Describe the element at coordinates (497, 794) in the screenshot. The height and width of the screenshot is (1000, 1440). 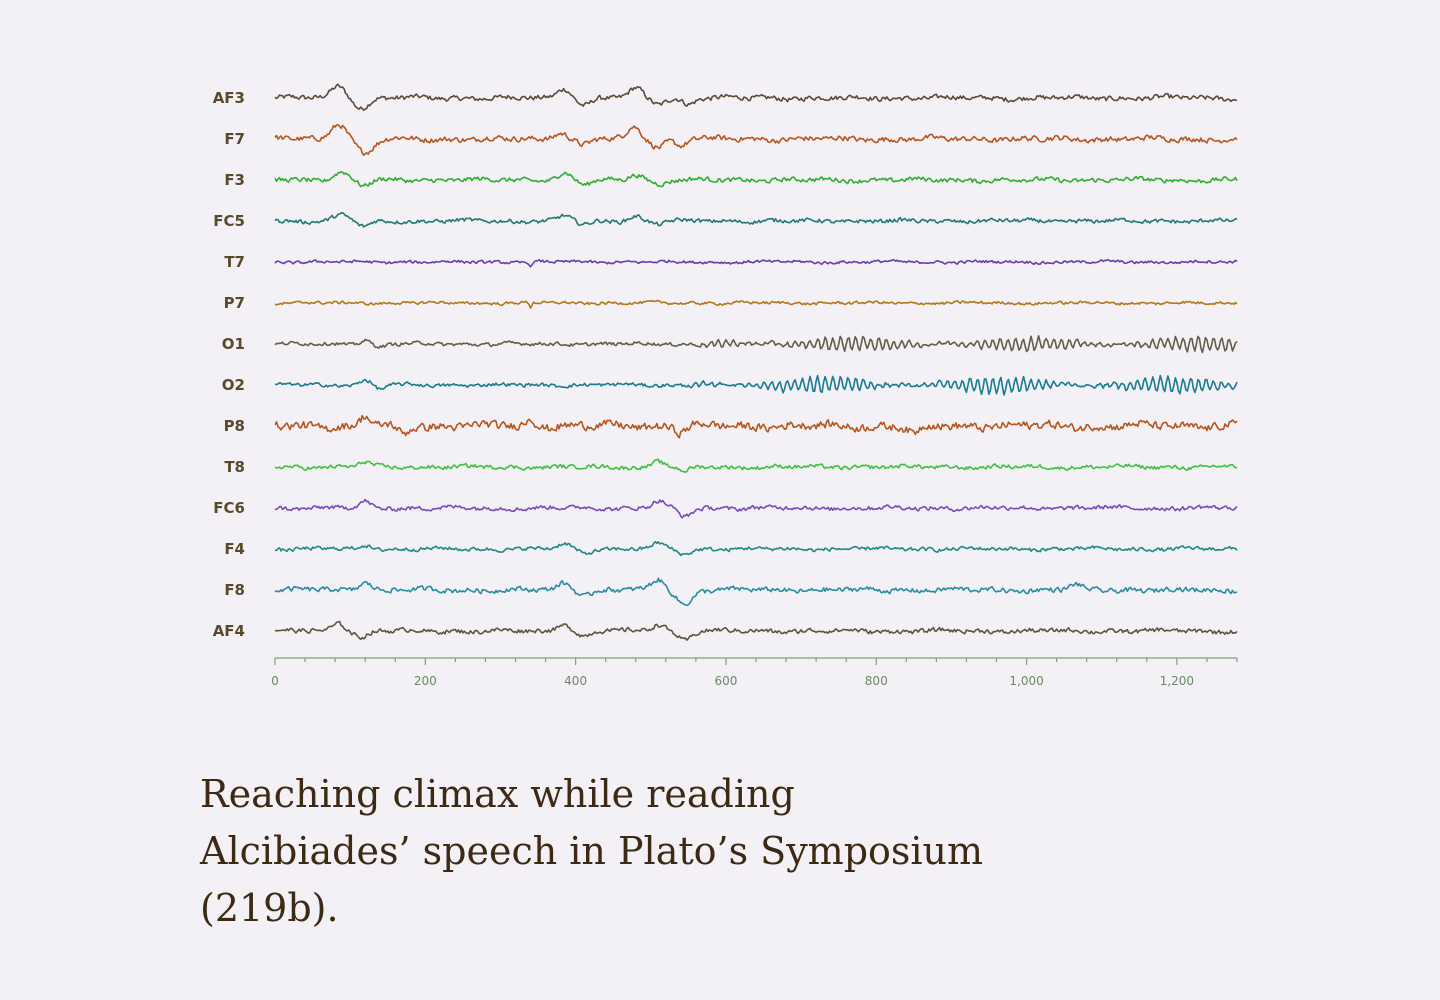
I see `caption-line-1: Reaching climax while reading` at that location.